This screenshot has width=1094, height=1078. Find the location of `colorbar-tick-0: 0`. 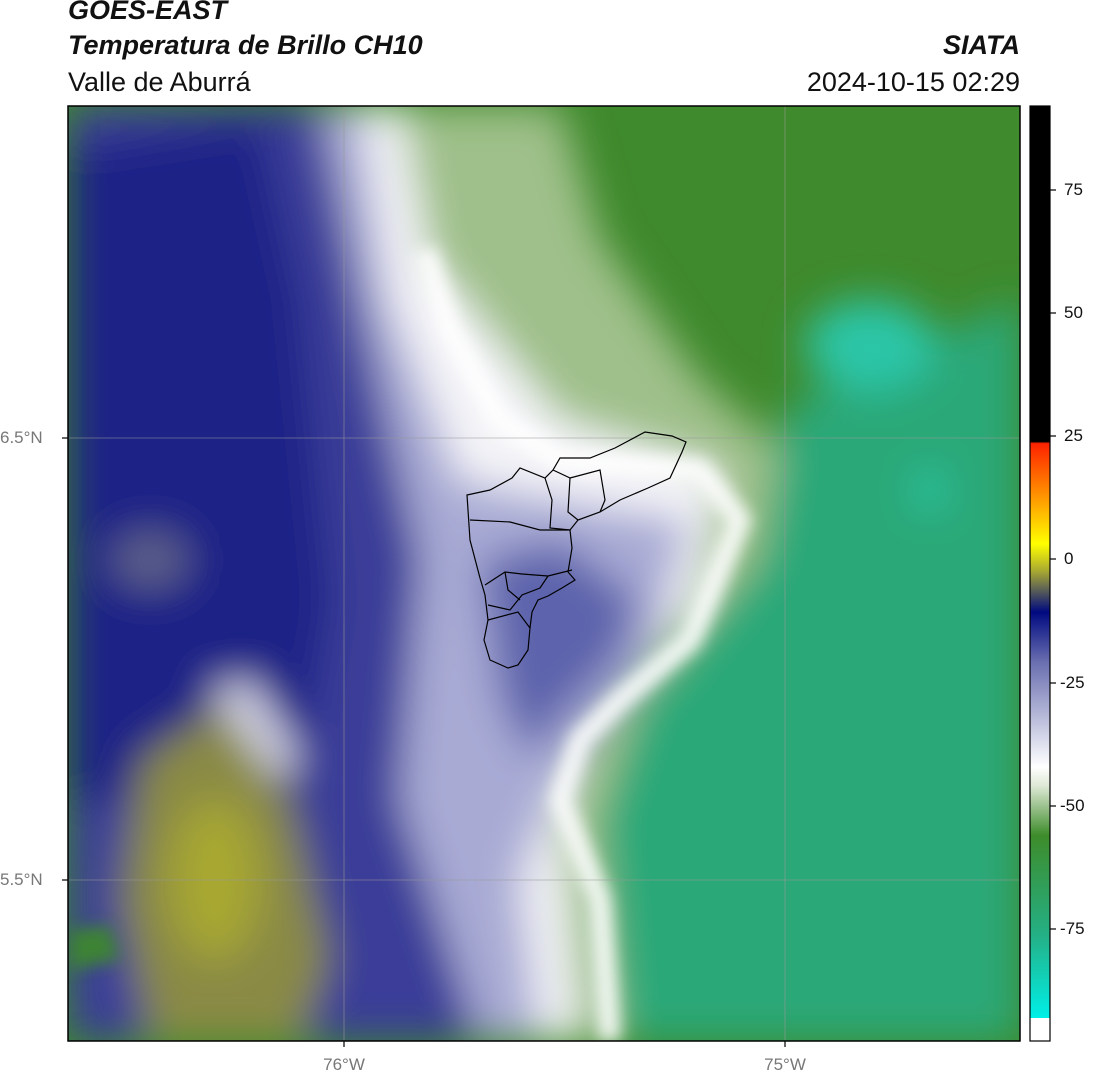

colorbar-tick-0: 0 is located at coordinates (1069, 558).